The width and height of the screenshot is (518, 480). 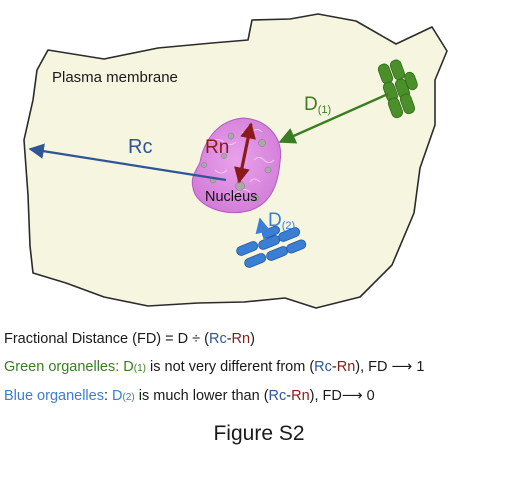 What do you see at coordinates (231, 197) in the screenshot?
I see `nucleus-label: Nucleus` at bounding box center [231, 197].